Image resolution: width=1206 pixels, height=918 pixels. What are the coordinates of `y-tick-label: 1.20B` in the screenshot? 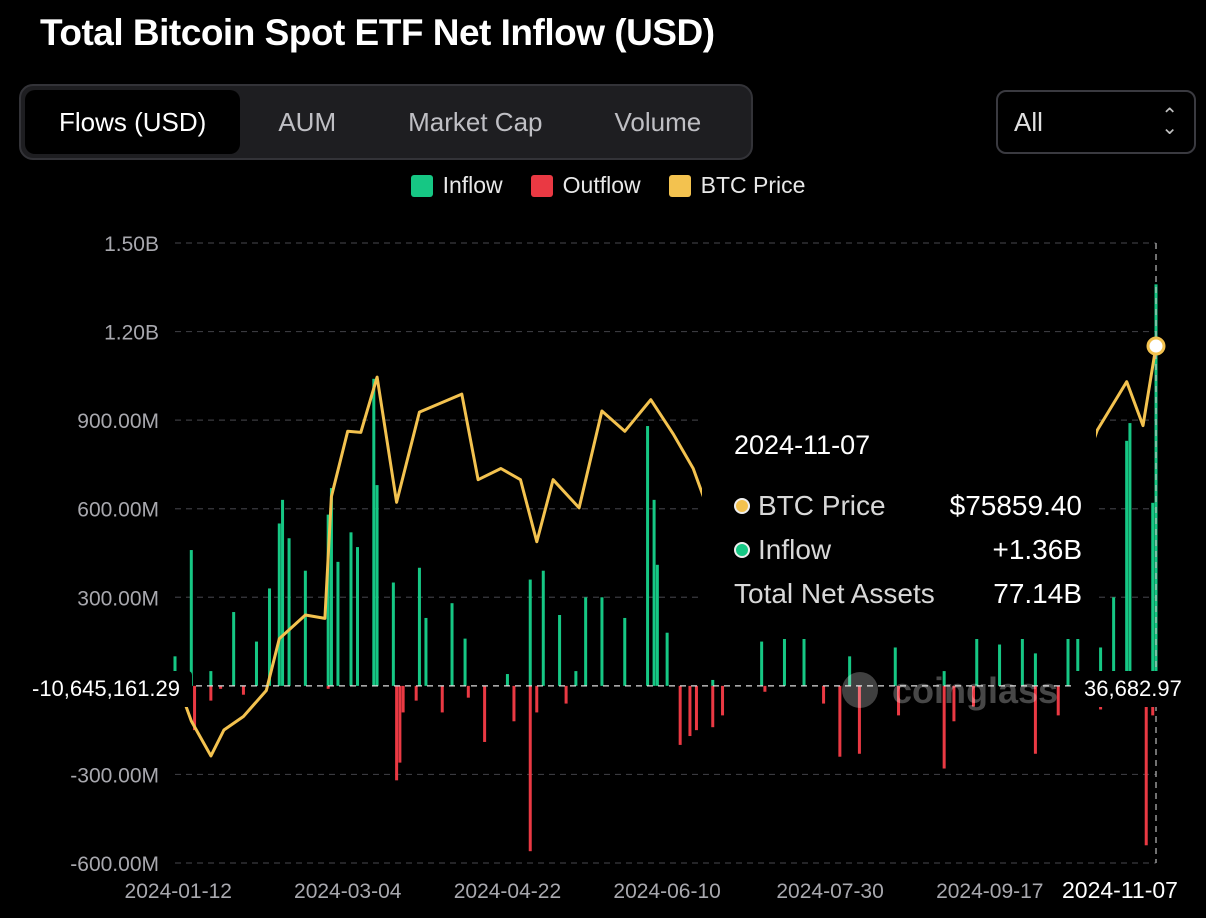 It's located at (131, 333).